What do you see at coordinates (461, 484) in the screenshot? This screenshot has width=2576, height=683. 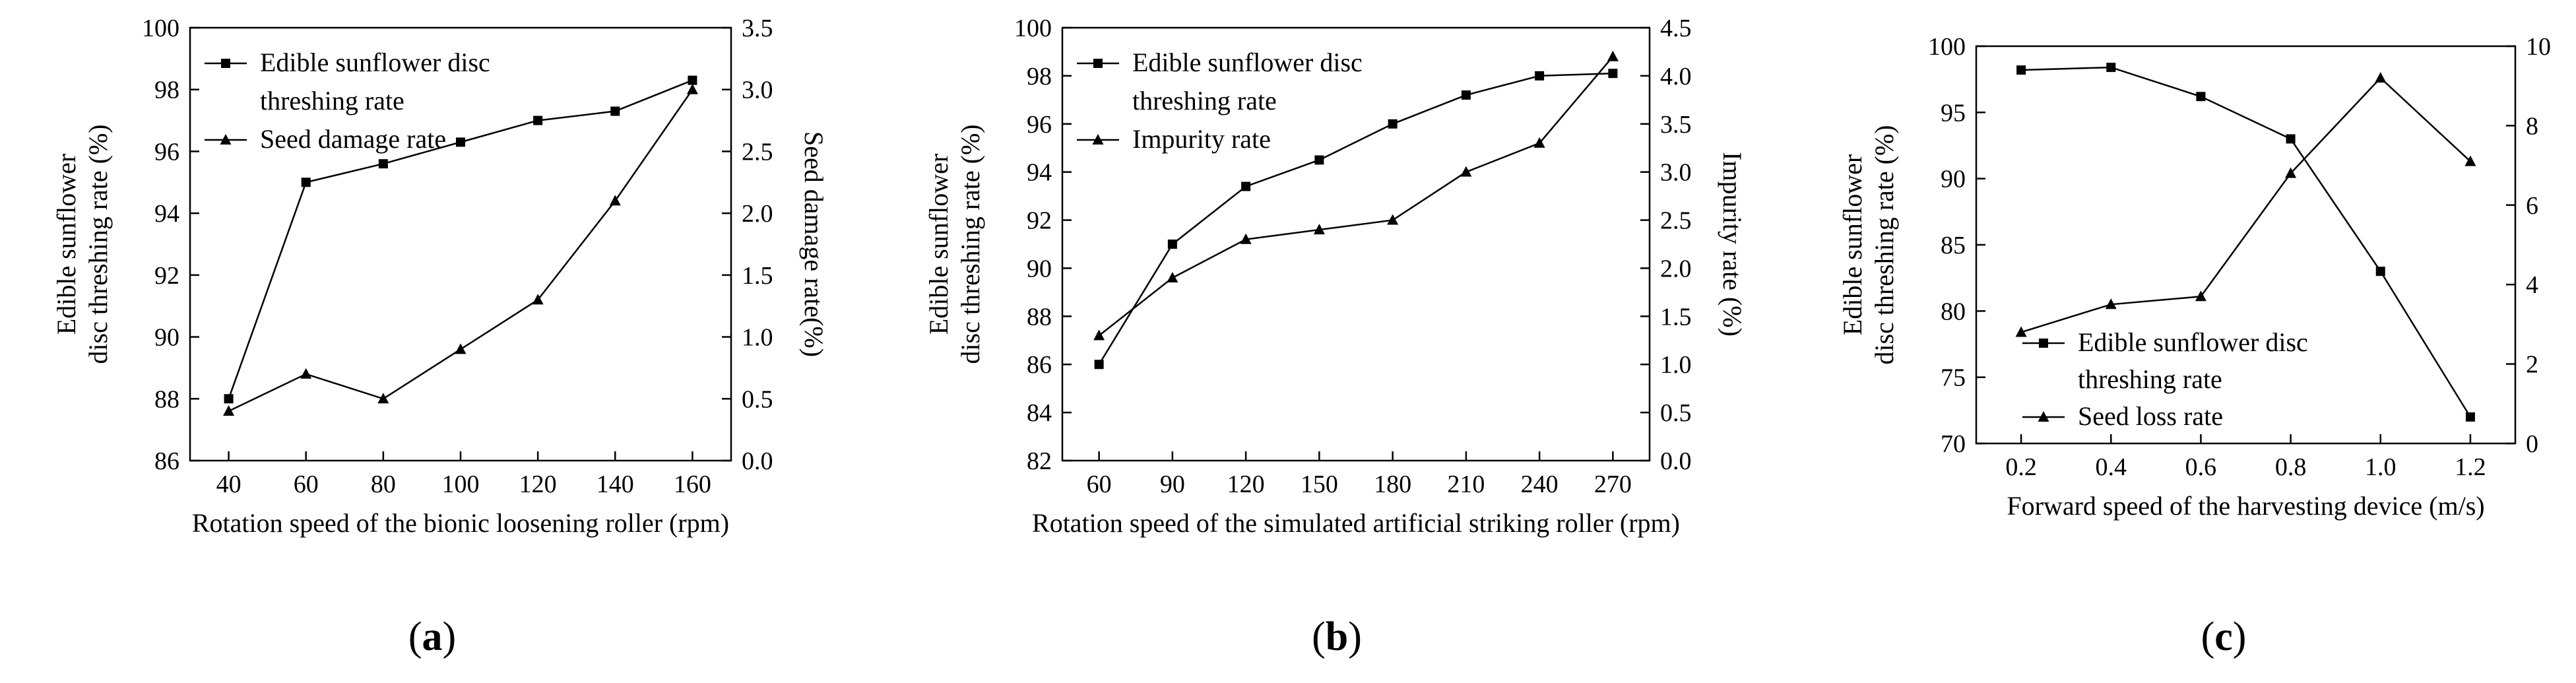 I see `x-tick-label: 100` at bounding box center [461, 484].